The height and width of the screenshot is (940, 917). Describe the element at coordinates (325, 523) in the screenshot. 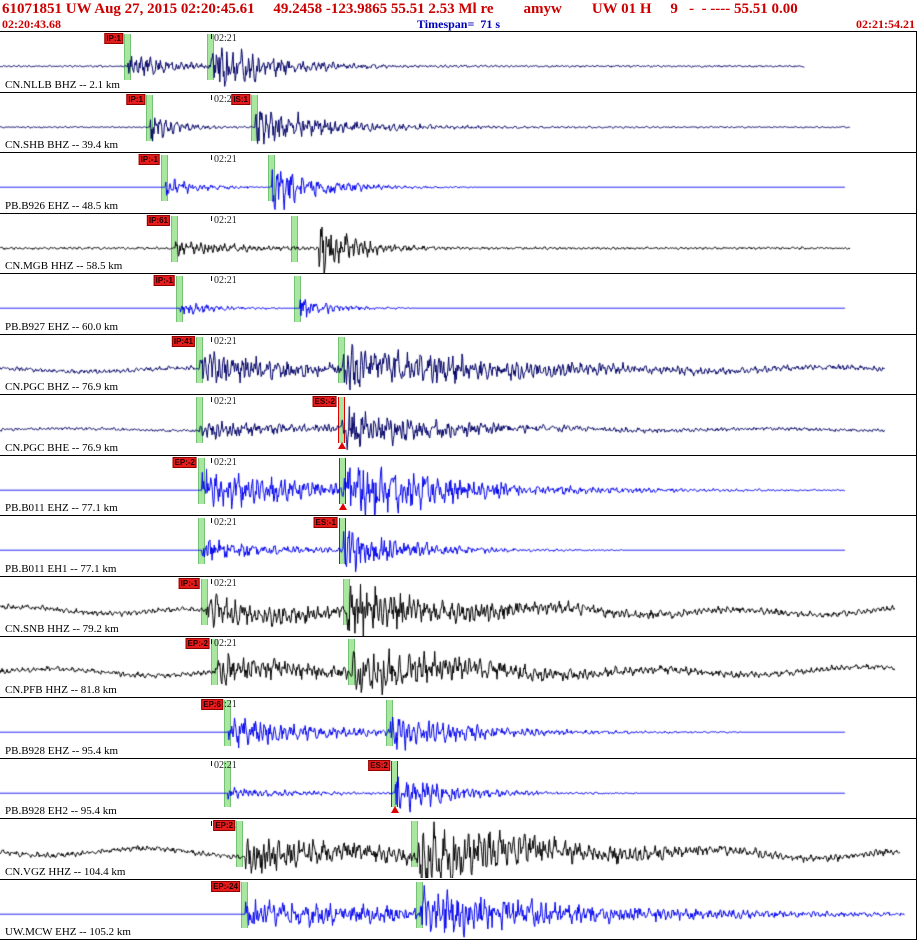

I see `pick-phase-label: ES:-1` at that location.